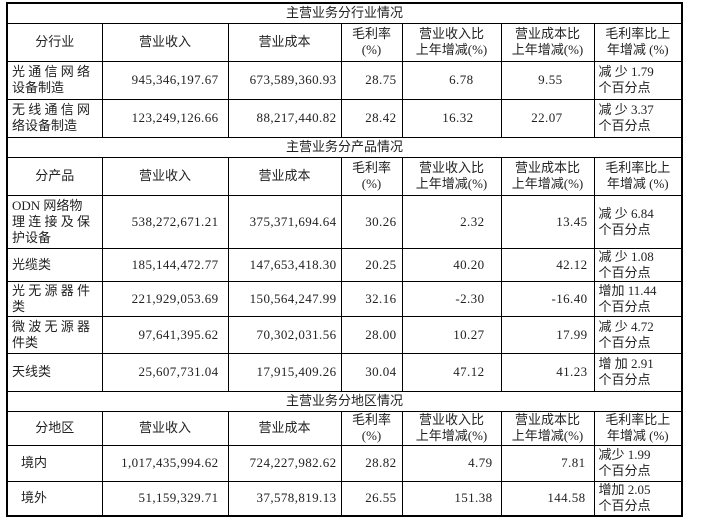 Image resolution: width=705 pixels, height=524 pixels. What do you see at coordinates (451, 298) in the screenshot?
I see `cell-revenue-yoy: -2.30` at bounding box center [451, 298].